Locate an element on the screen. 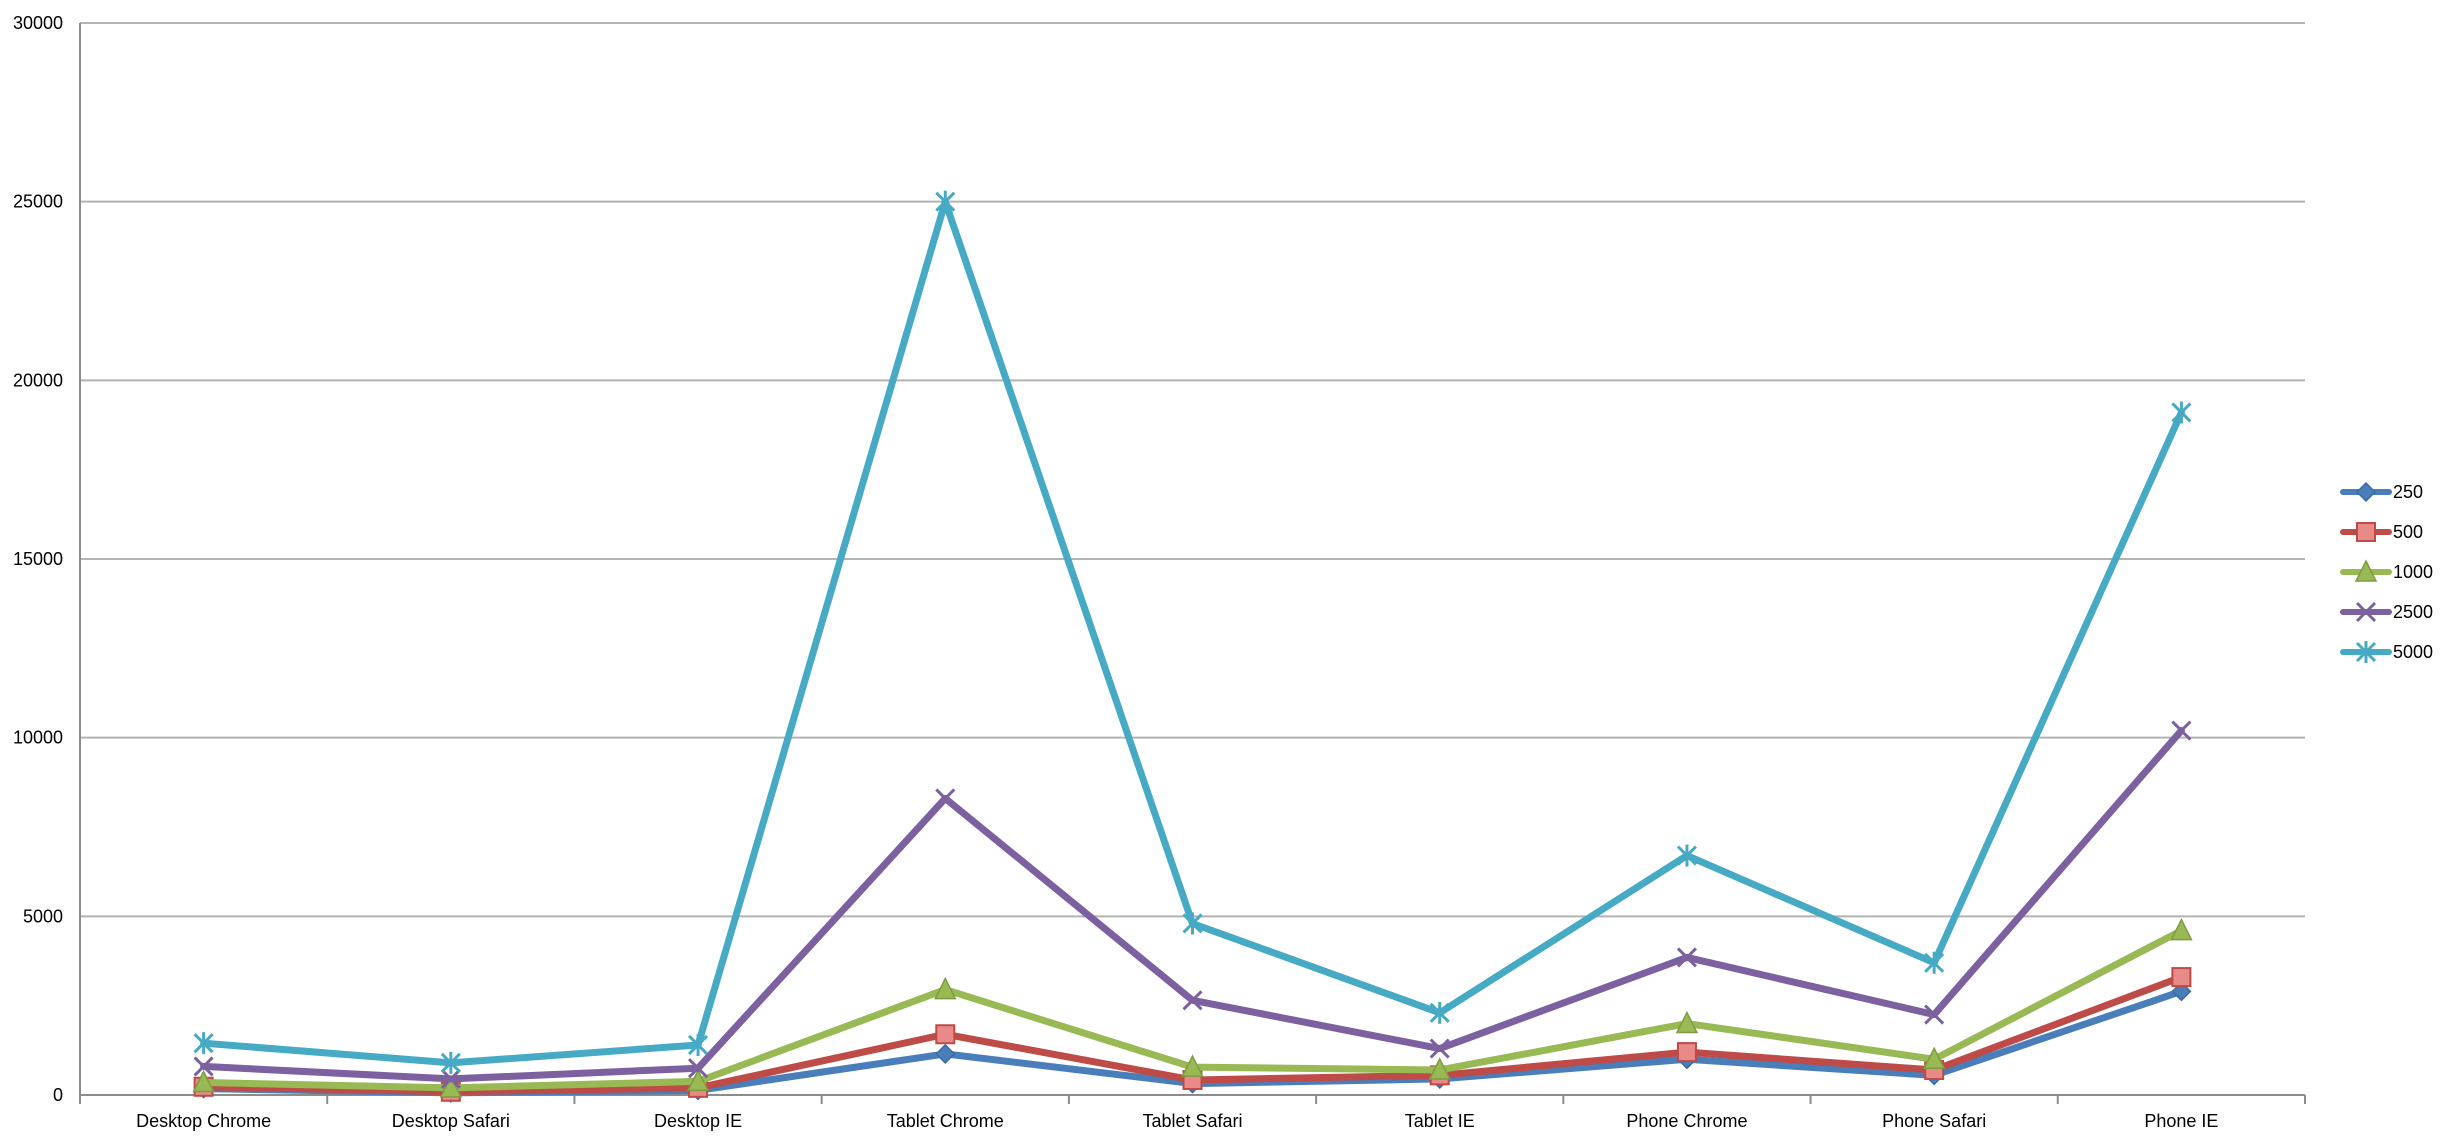 This screenshot has width=2450, height=1146. x-tick-label: Phone IE is located at coordinates (2181, 1121).